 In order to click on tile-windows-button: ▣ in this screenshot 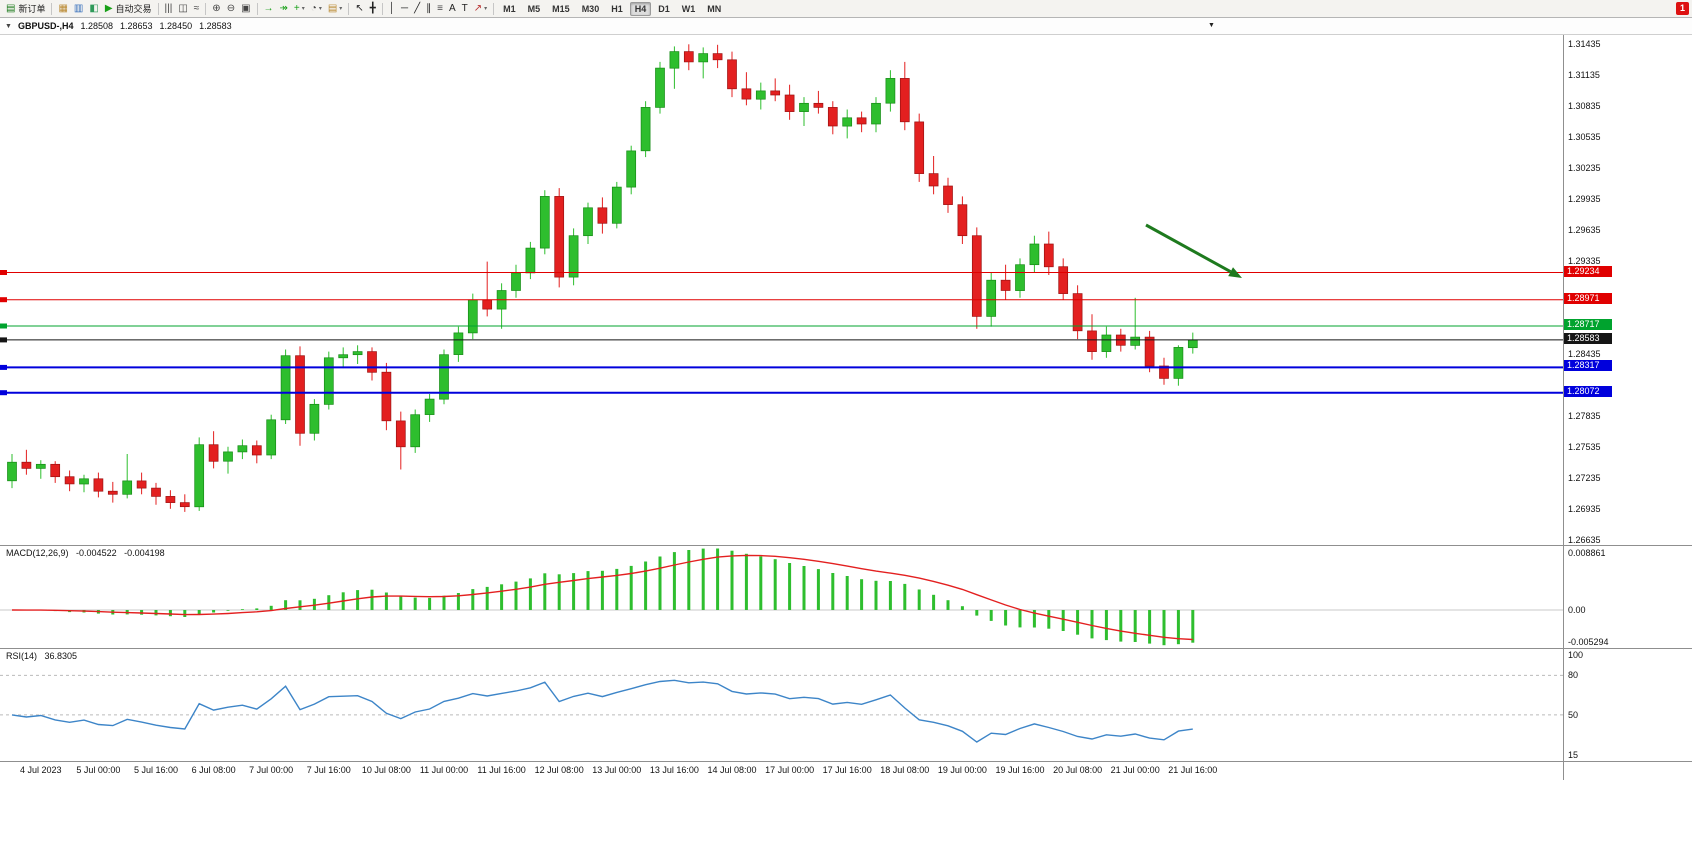, I will do `click(245, 8)`.